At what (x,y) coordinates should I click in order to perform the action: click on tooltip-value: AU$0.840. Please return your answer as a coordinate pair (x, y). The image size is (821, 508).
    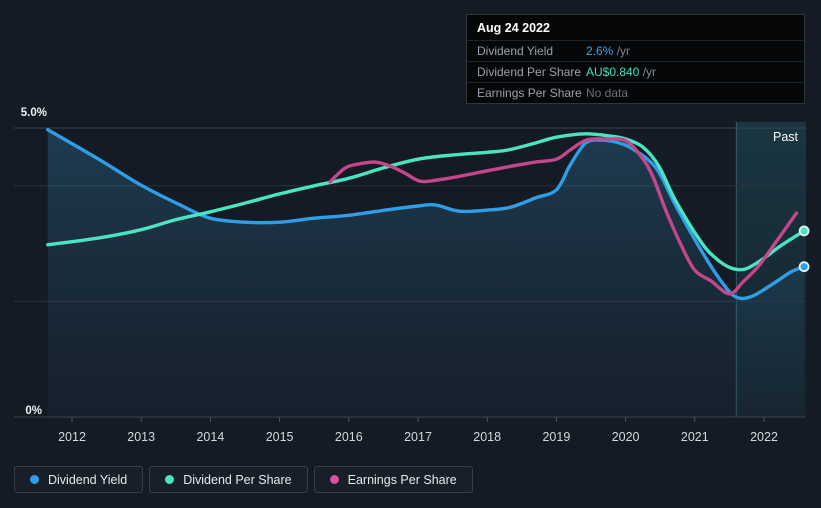
    Looking at the image, I should click on (613, 72).